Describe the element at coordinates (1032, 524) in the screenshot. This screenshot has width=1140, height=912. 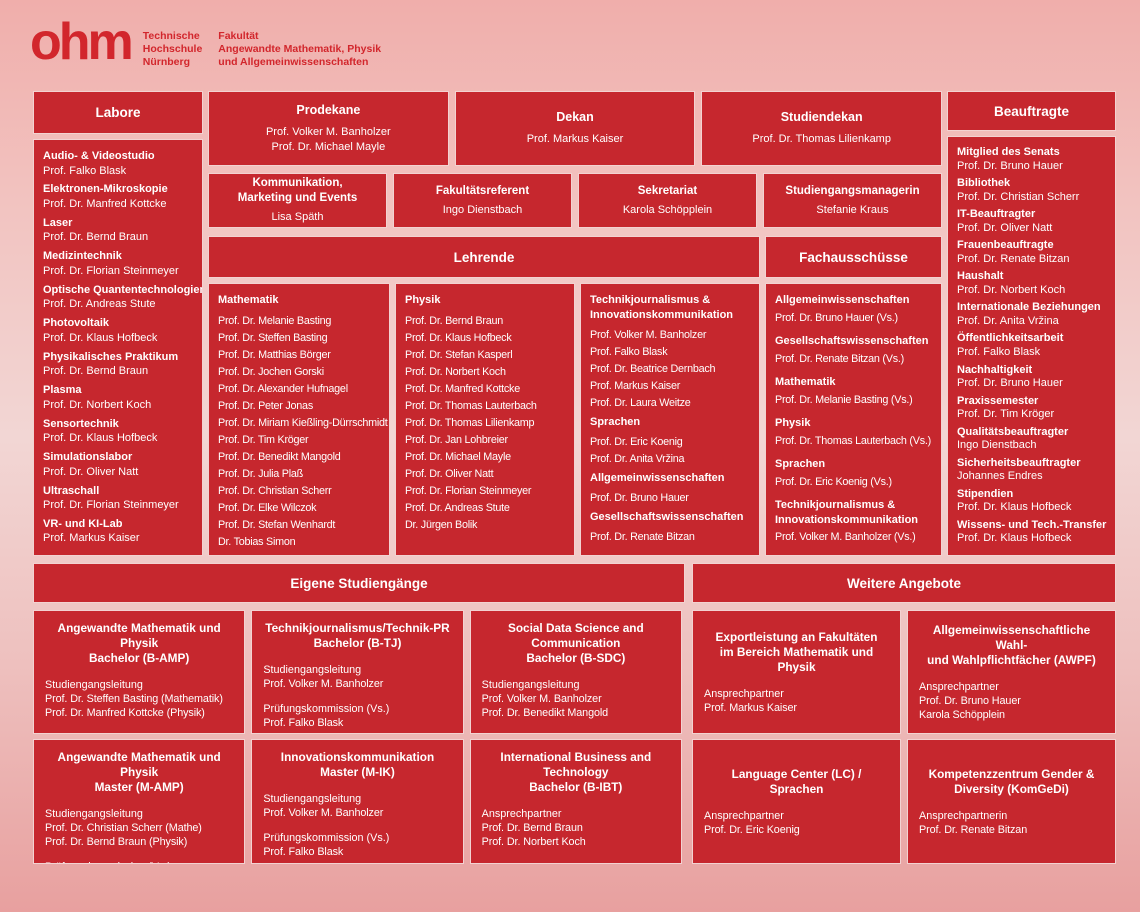
I see `office-name: Wissens- und Tech.-Transfer` at that location.